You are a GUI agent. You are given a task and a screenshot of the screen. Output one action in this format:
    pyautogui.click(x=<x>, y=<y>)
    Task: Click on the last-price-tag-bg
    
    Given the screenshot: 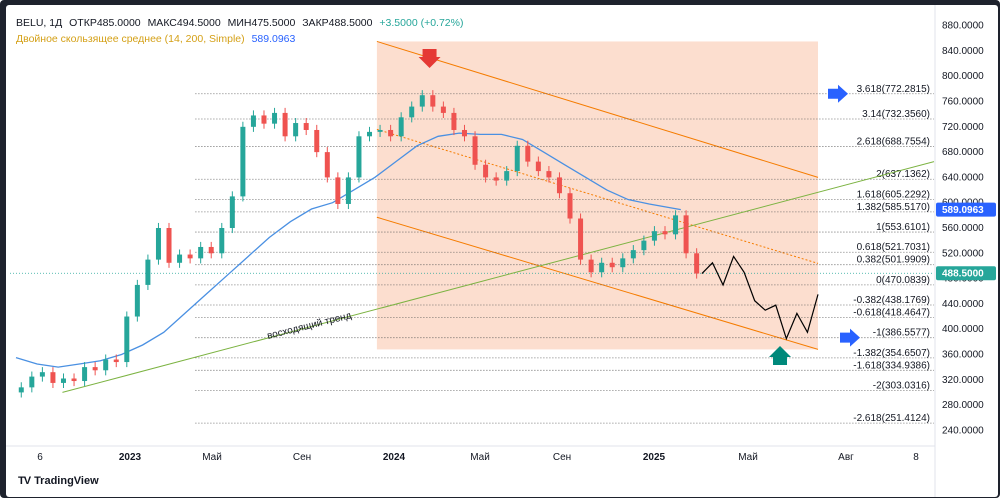 What is the action you would take?
    pyautogui.click(x=966, y=273)
    